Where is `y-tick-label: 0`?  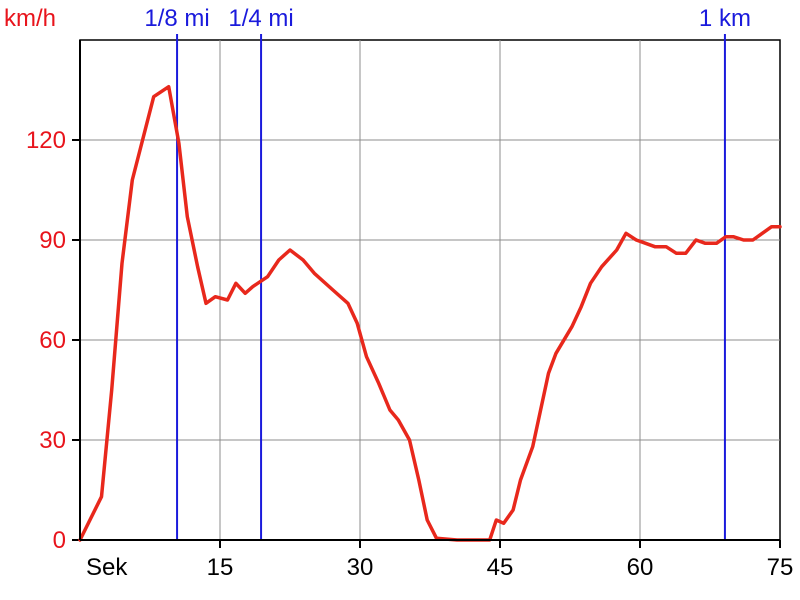
y-tick-label: 0 is located at coordinates (59, 540).